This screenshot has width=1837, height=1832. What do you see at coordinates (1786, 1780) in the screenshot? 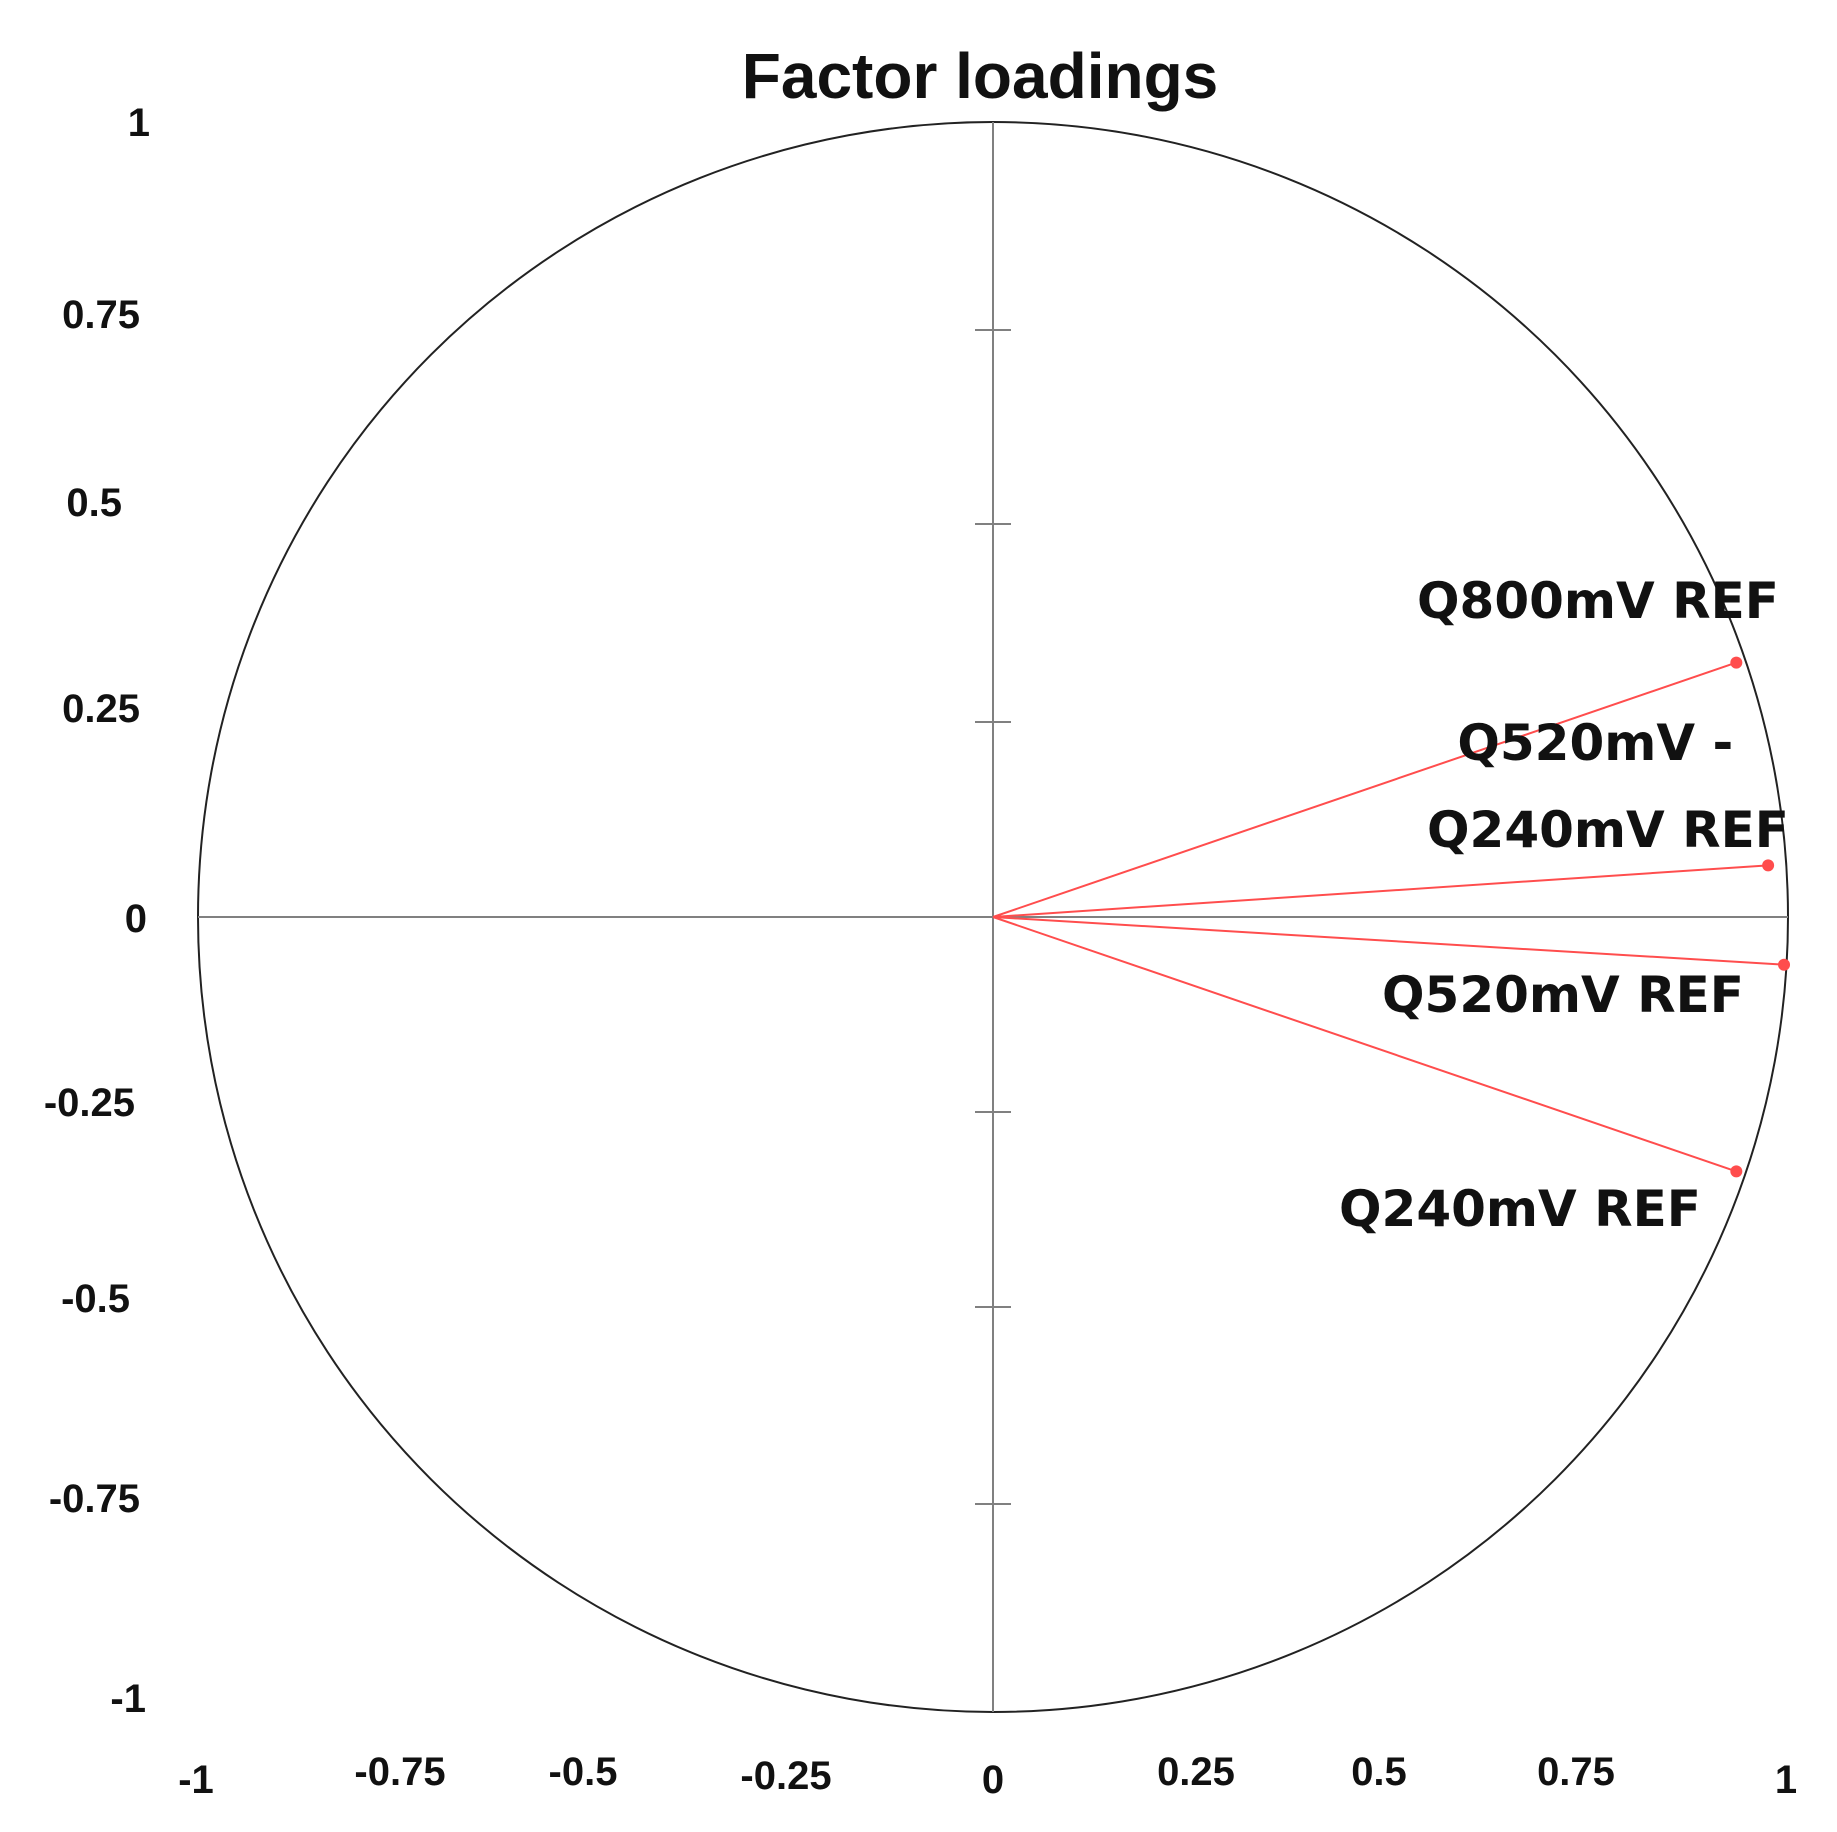
I see `x-tick-label: 1` at bounding box center [1786, 1780].